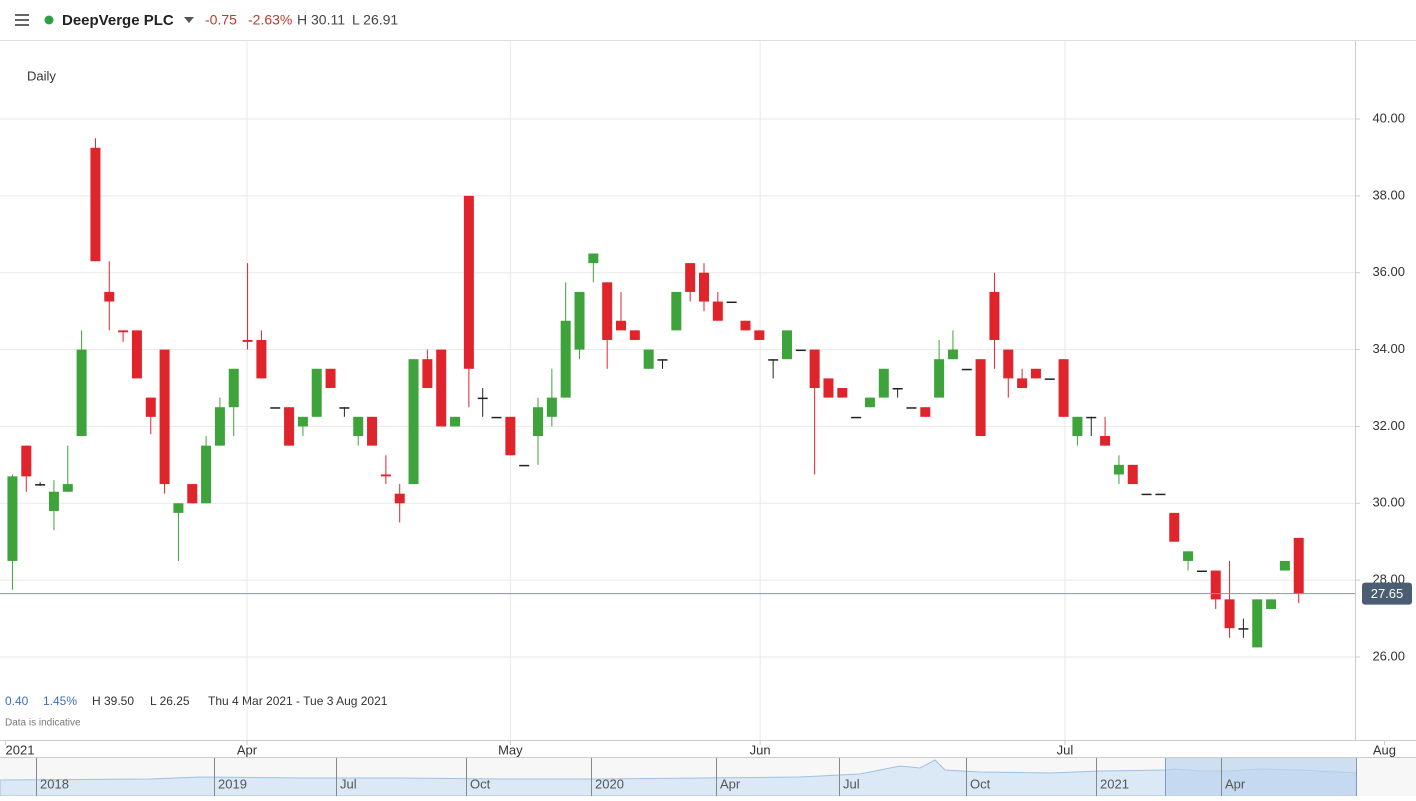 The image size is (1416, 801). What do you see at coordinates (41, 75) in the screenshot?
I see `interval-label: Daily` at bounding box center [41, 75].